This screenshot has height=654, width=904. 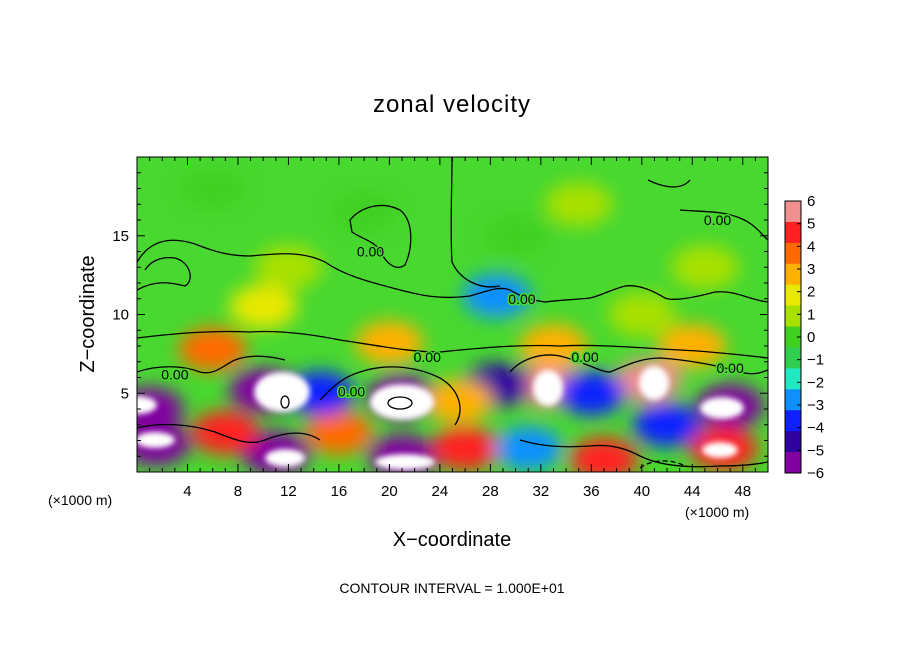 What do you see at coordinates (490, 491) in the screenshot?
I see `x-tick-label: 28` at bounding box center [490, 491].